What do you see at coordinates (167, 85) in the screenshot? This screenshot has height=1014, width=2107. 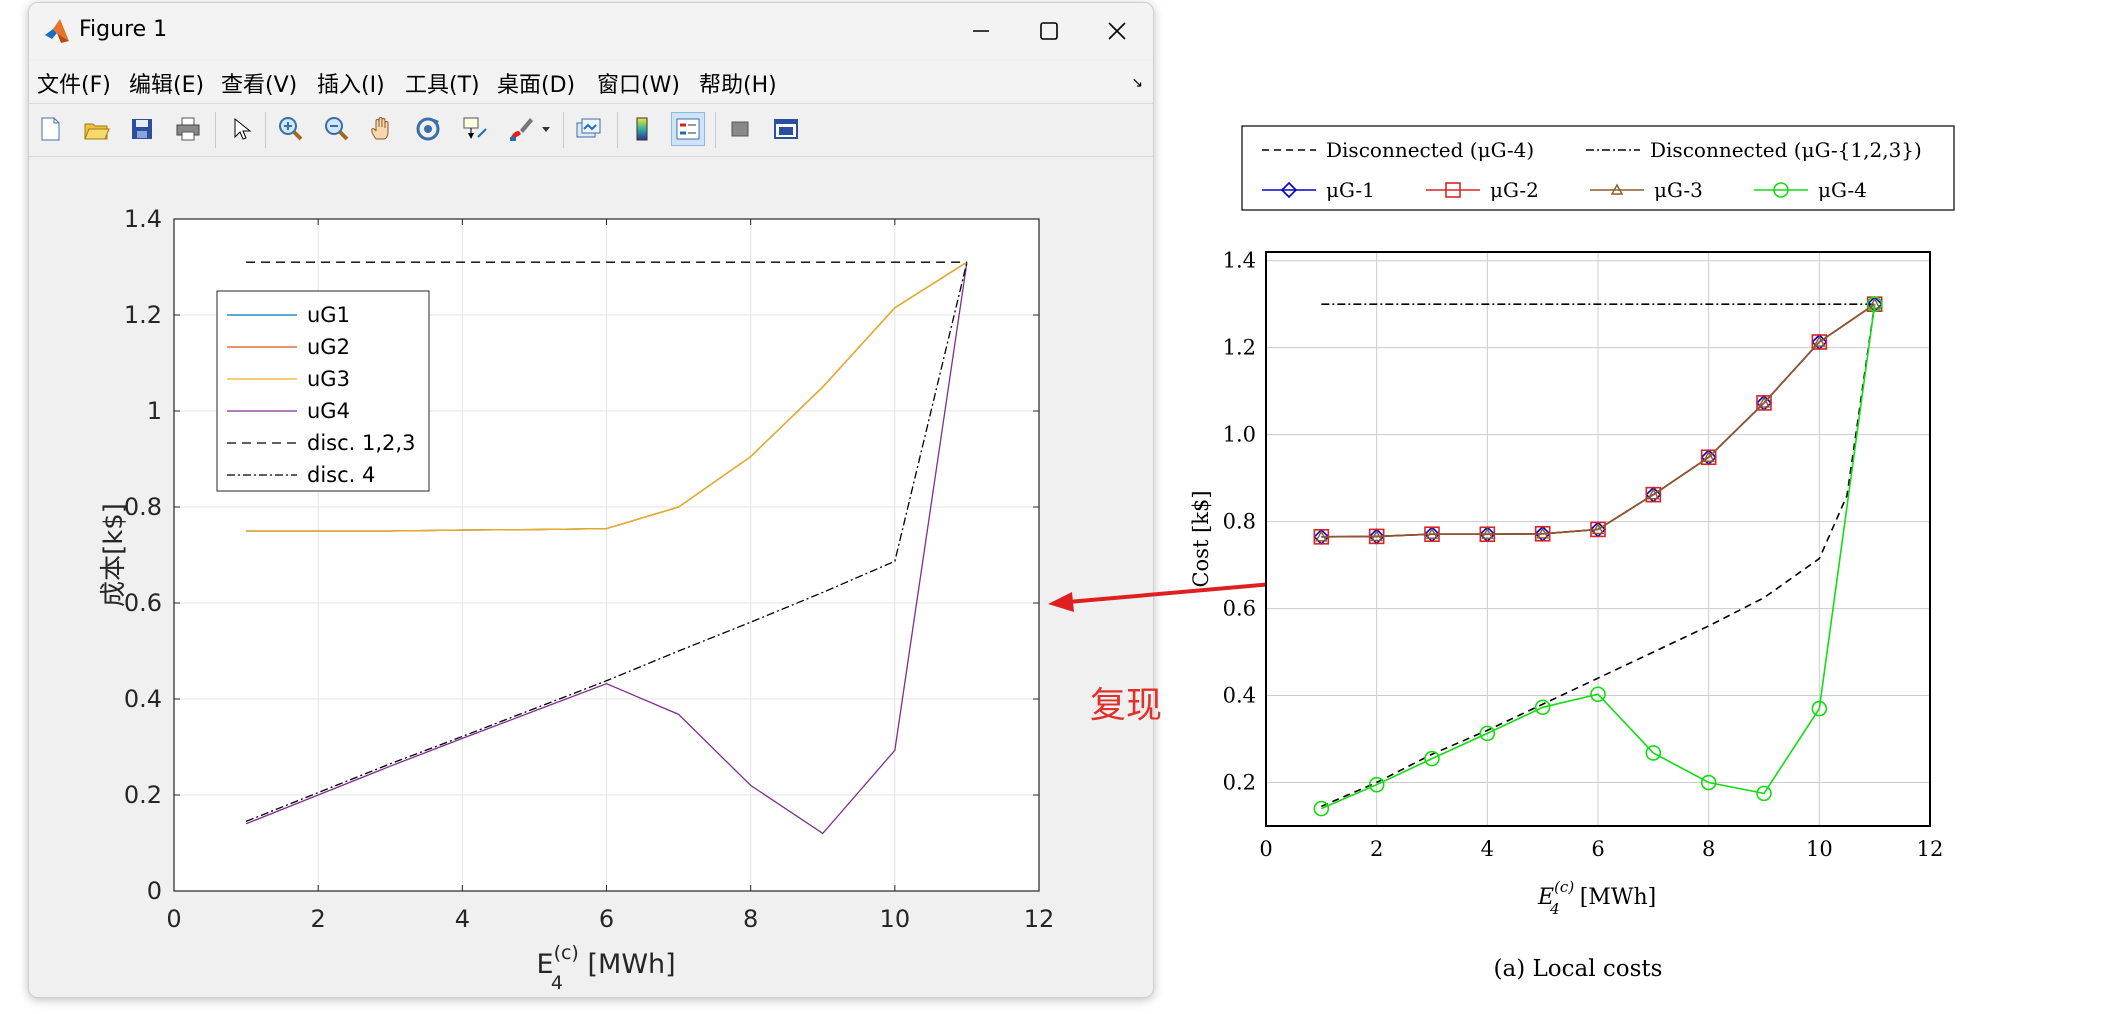 I see `menu-edit: 编辑(E)` at bounding box center [167, 85].